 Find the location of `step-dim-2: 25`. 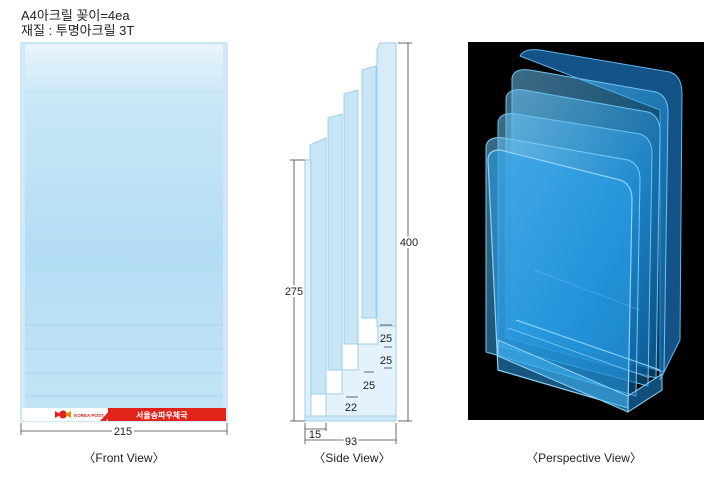

step-dim-2: 25 is located at coordinates (386, 361).